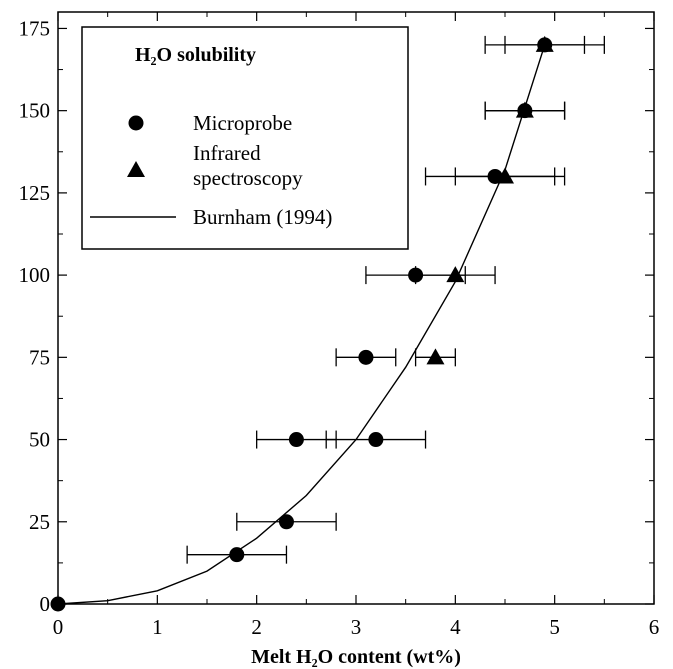 This screenshot has width=673, height=669. Describe the element at coordinates (58, 627) in the screenshot. I see `x-tick-label: 0` at that location.